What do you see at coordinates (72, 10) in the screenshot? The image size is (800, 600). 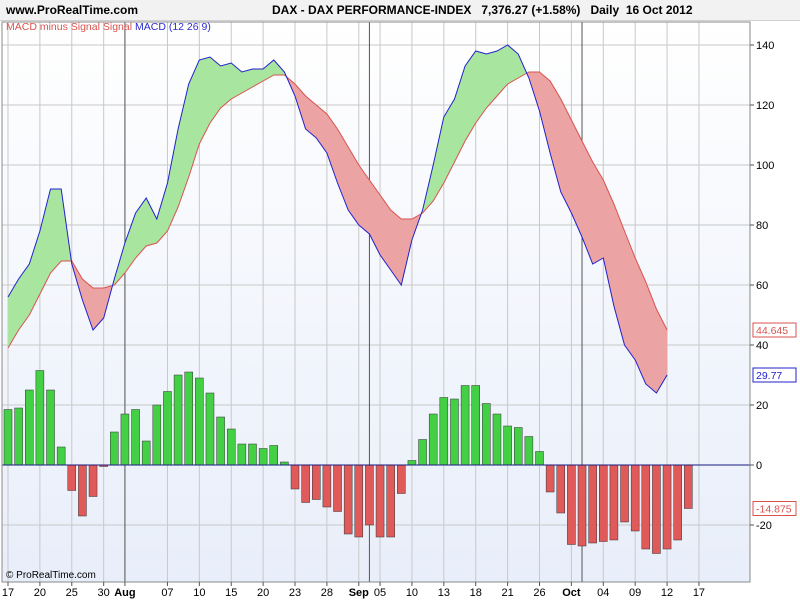 I see `site-name: www.ProRealTime.com` at bounding box center [72, 10].